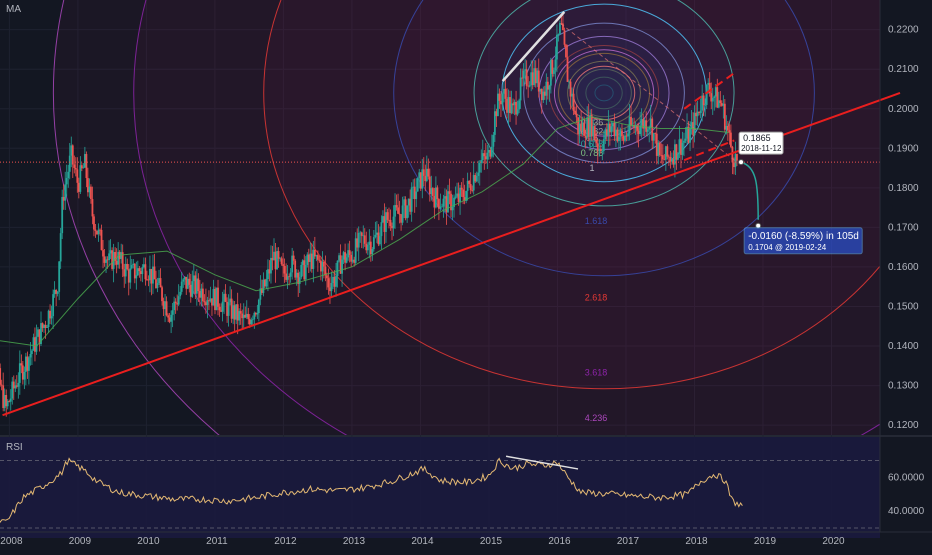 The image size is (932, 555). I want to click on price-tick-label: 0.1400, so click(903, 346).